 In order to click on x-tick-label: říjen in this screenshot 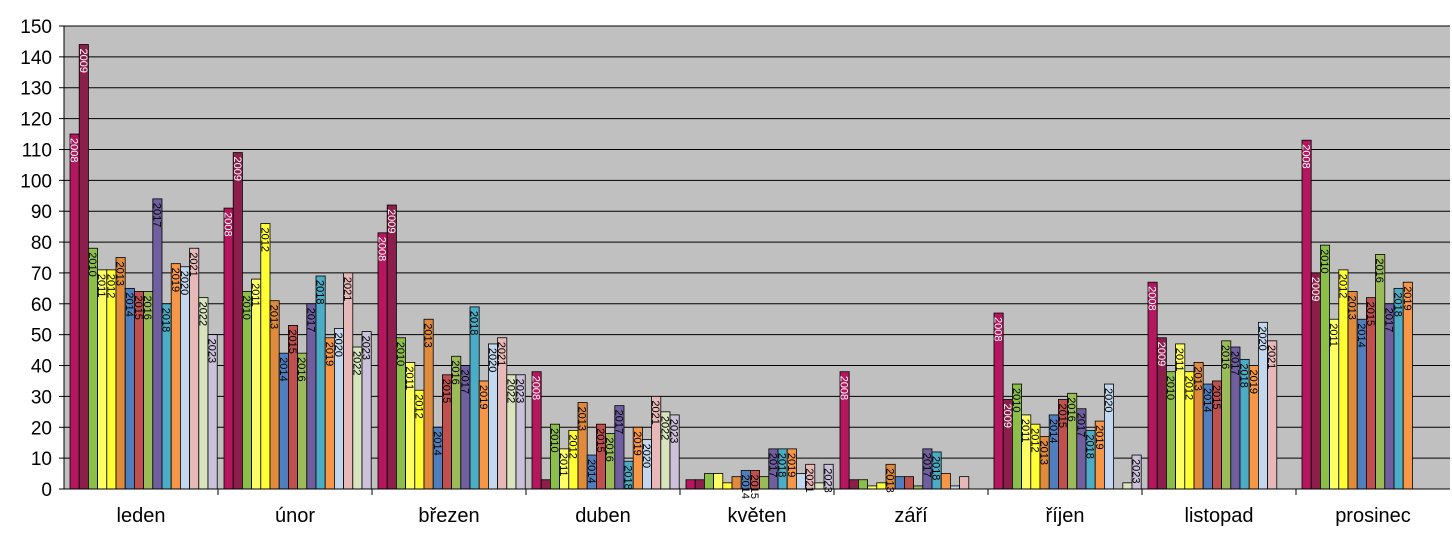, I will do `click(1065, 516)`.